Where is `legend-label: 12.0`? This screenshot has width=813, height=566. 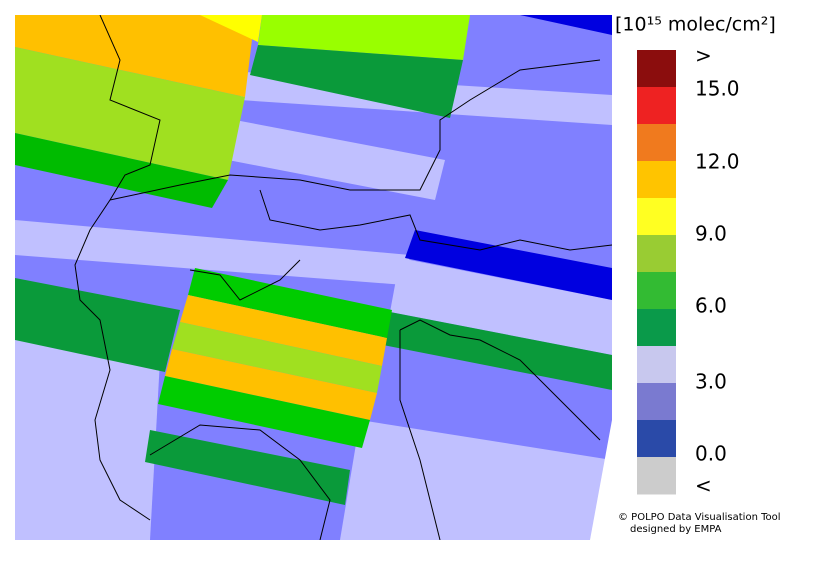
legend-label: 12.0 is located at coordinates (717, 162).